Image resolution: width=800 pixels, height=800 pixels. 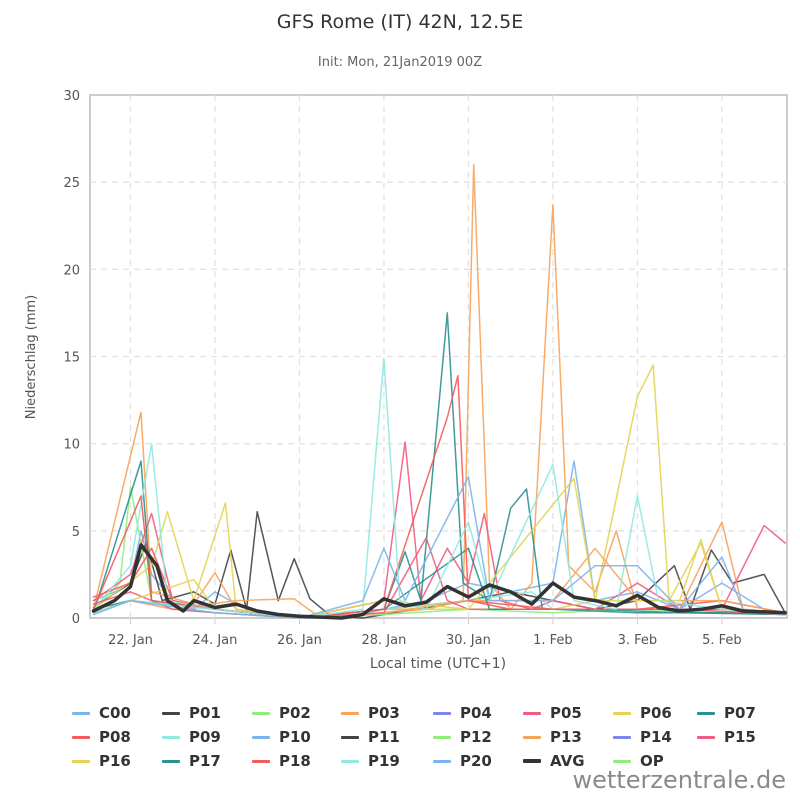 I want to click on legend-item-p12: P12, so click(x=462, y=737).